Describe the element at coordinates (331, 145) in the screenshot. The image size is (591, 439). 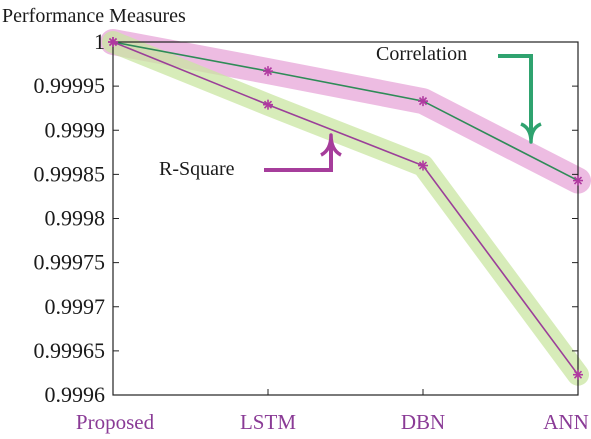
I see `r-square-arrow-head` at that location.